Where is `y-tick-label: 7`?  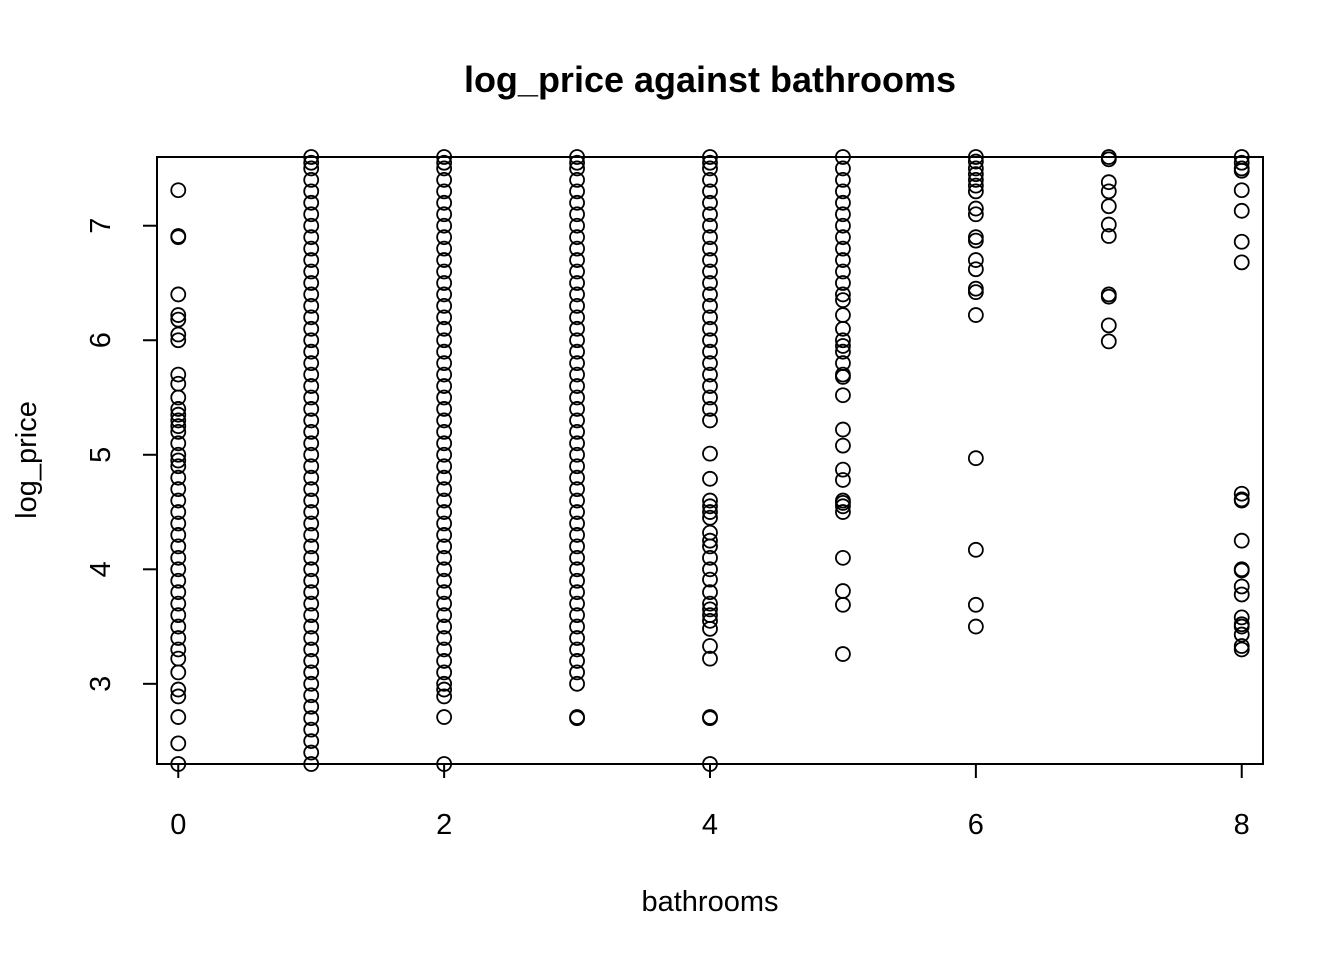
y-tick-label: 7 is located at coordinates (101, 226).